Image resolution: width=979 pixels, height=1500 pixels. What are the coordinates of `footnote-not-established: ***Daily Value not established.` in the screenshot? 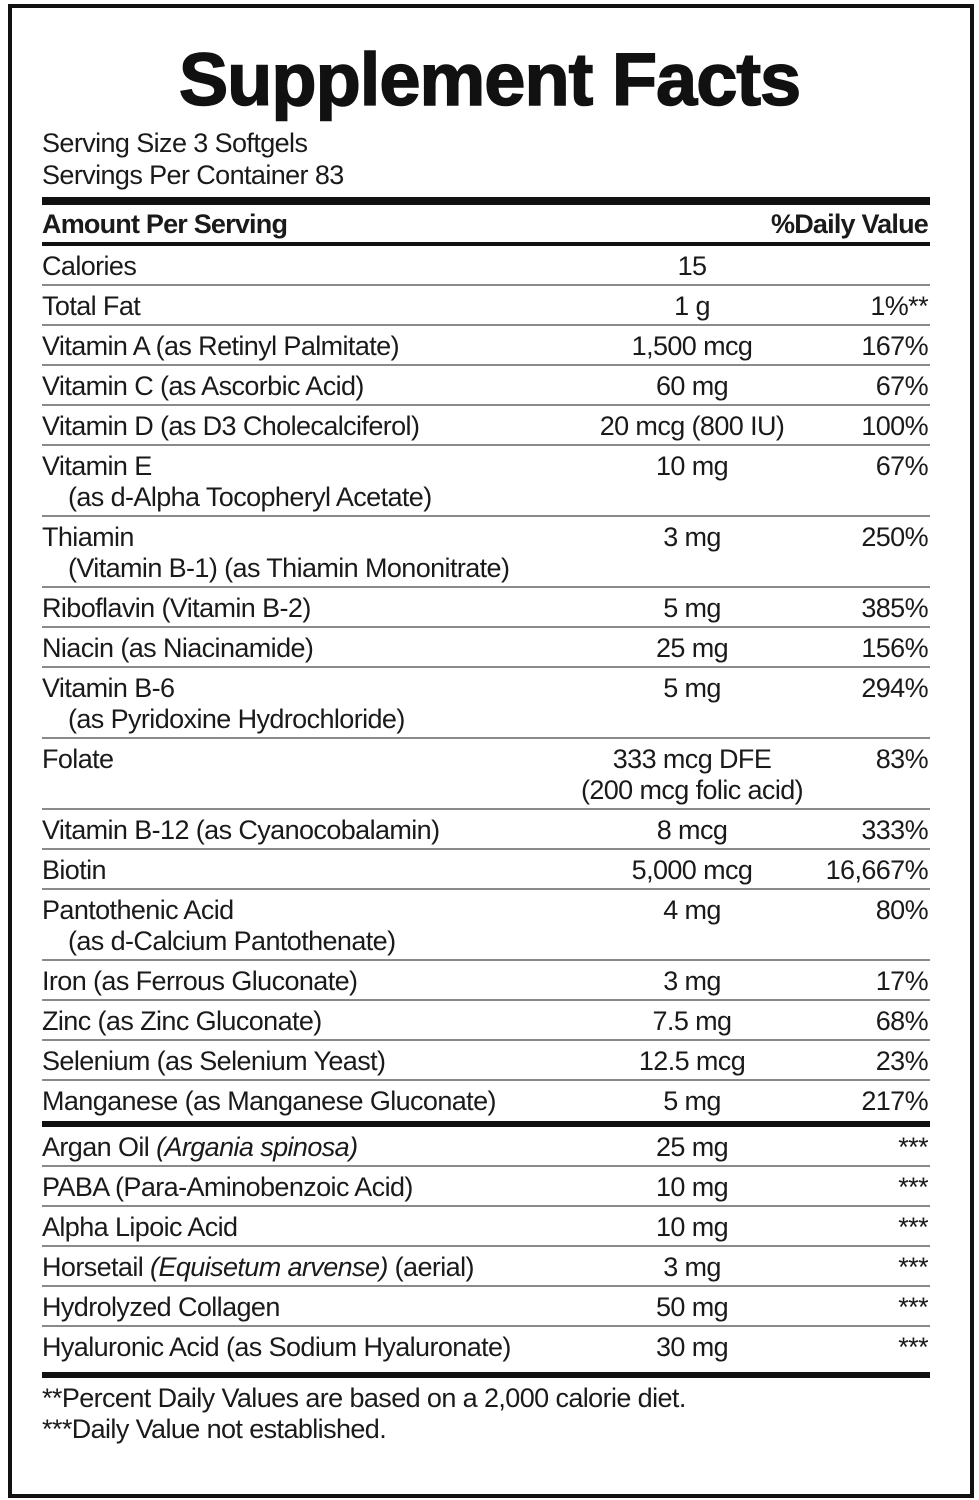 It's located at (214, 1429).